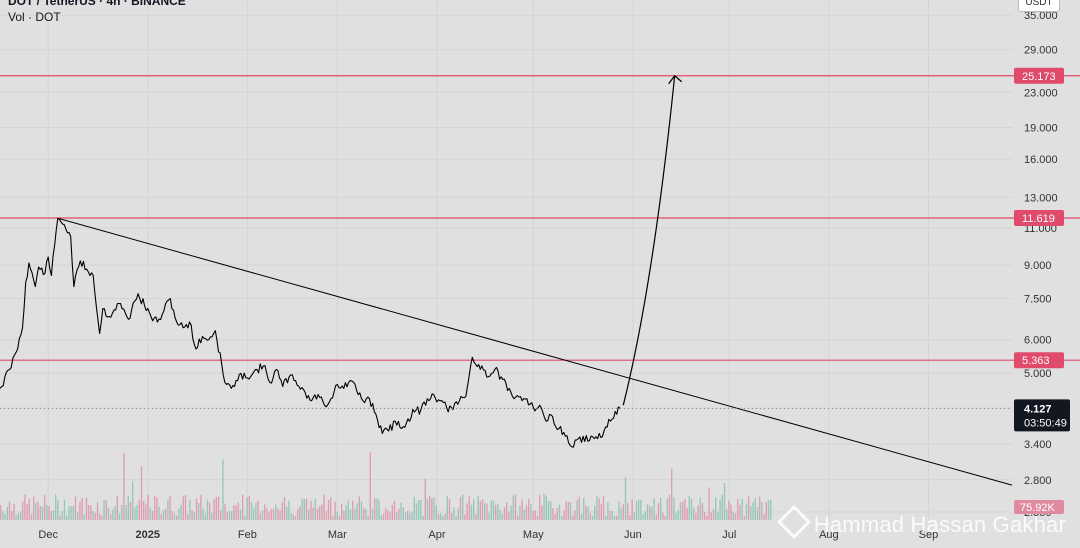 This screenshot has width=1080, height=548. What do you see at coordinates (1038, 374) in the screenshot?
I see `y-tick-label: 5.000` at bounding box center [1038, 374].